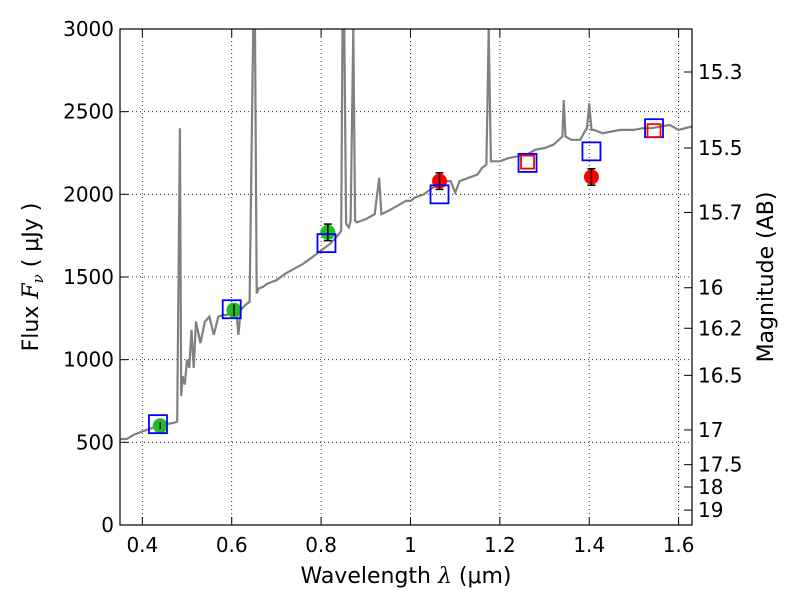  I want to click on y2-tick-label: 19, so click(710, 510).